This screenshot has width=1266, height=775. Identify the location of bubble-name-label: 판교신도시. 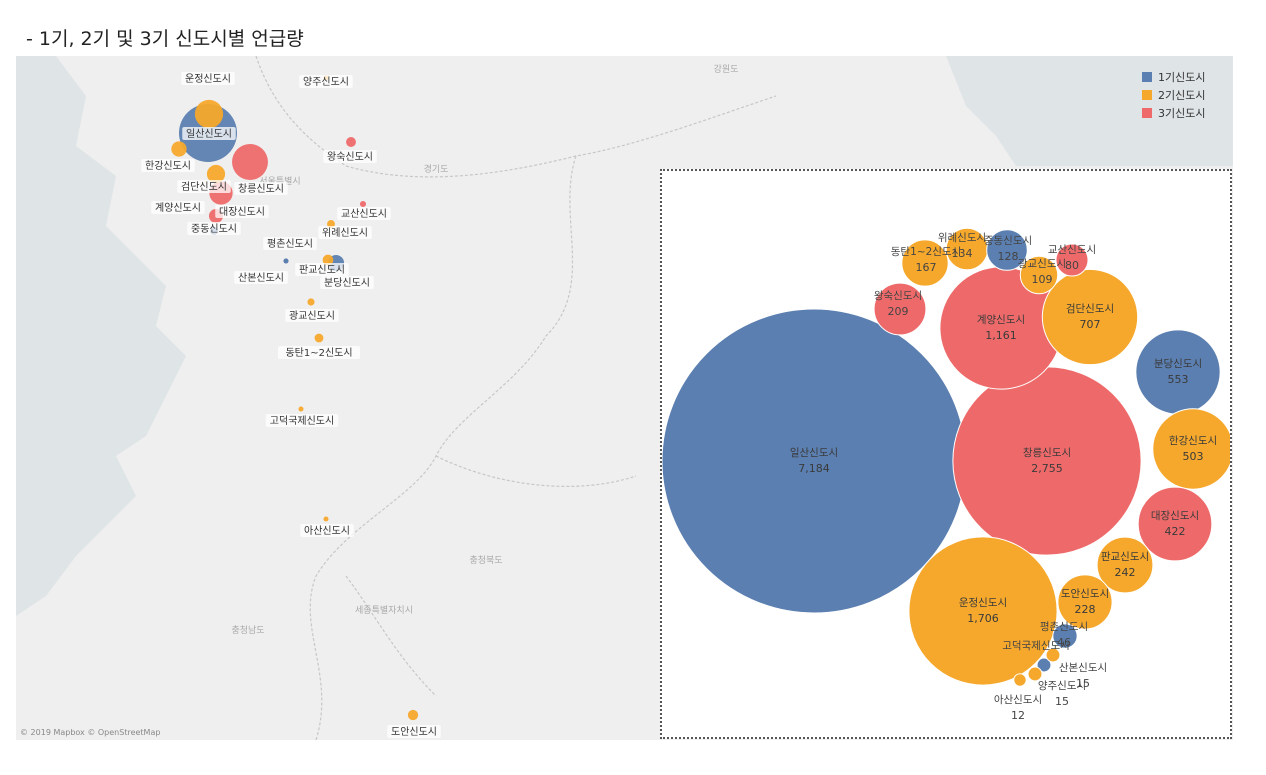
(1125, 557).